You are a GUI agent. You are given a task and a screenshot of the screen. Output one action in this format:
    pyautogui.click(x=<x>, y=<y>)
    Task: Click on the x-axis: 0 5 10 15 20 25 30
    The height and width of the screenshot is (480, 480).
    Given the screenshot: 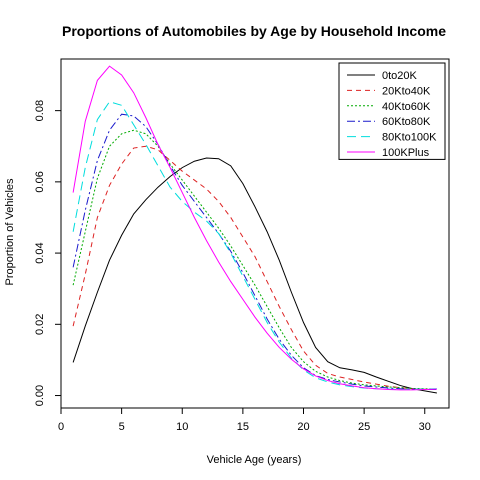 What is the action you would take?
    pyautogui.click(x=244, y=420)
    